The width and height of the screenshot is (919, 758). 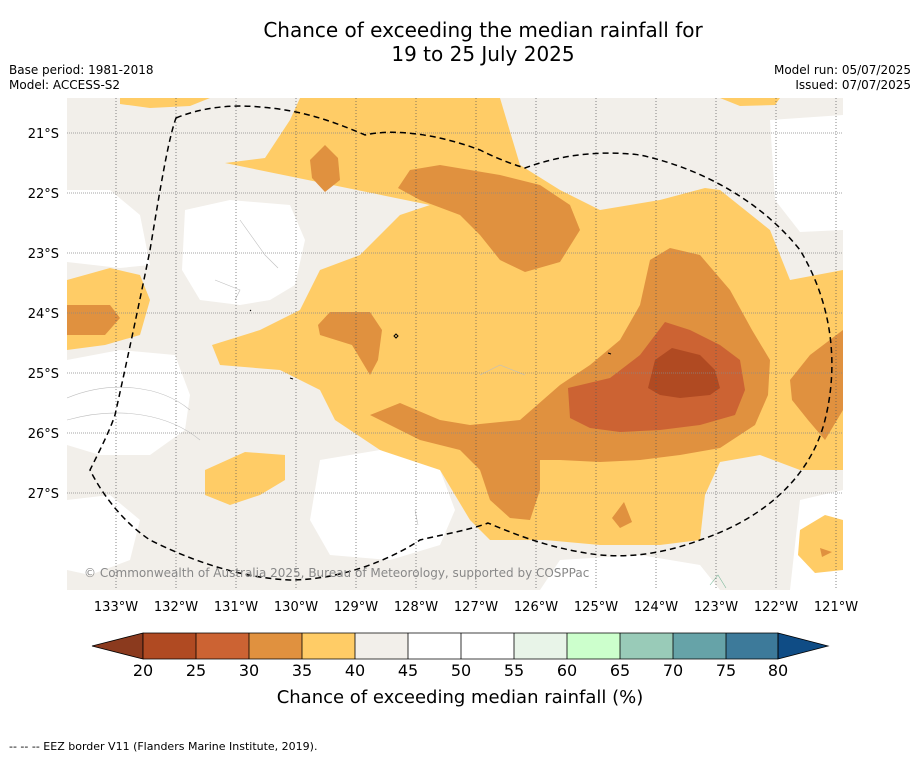 What do you see at coordinates (620, 670) in the screenshot?
I see `colorbar-tick: 65` at bounding box center [620, 670].